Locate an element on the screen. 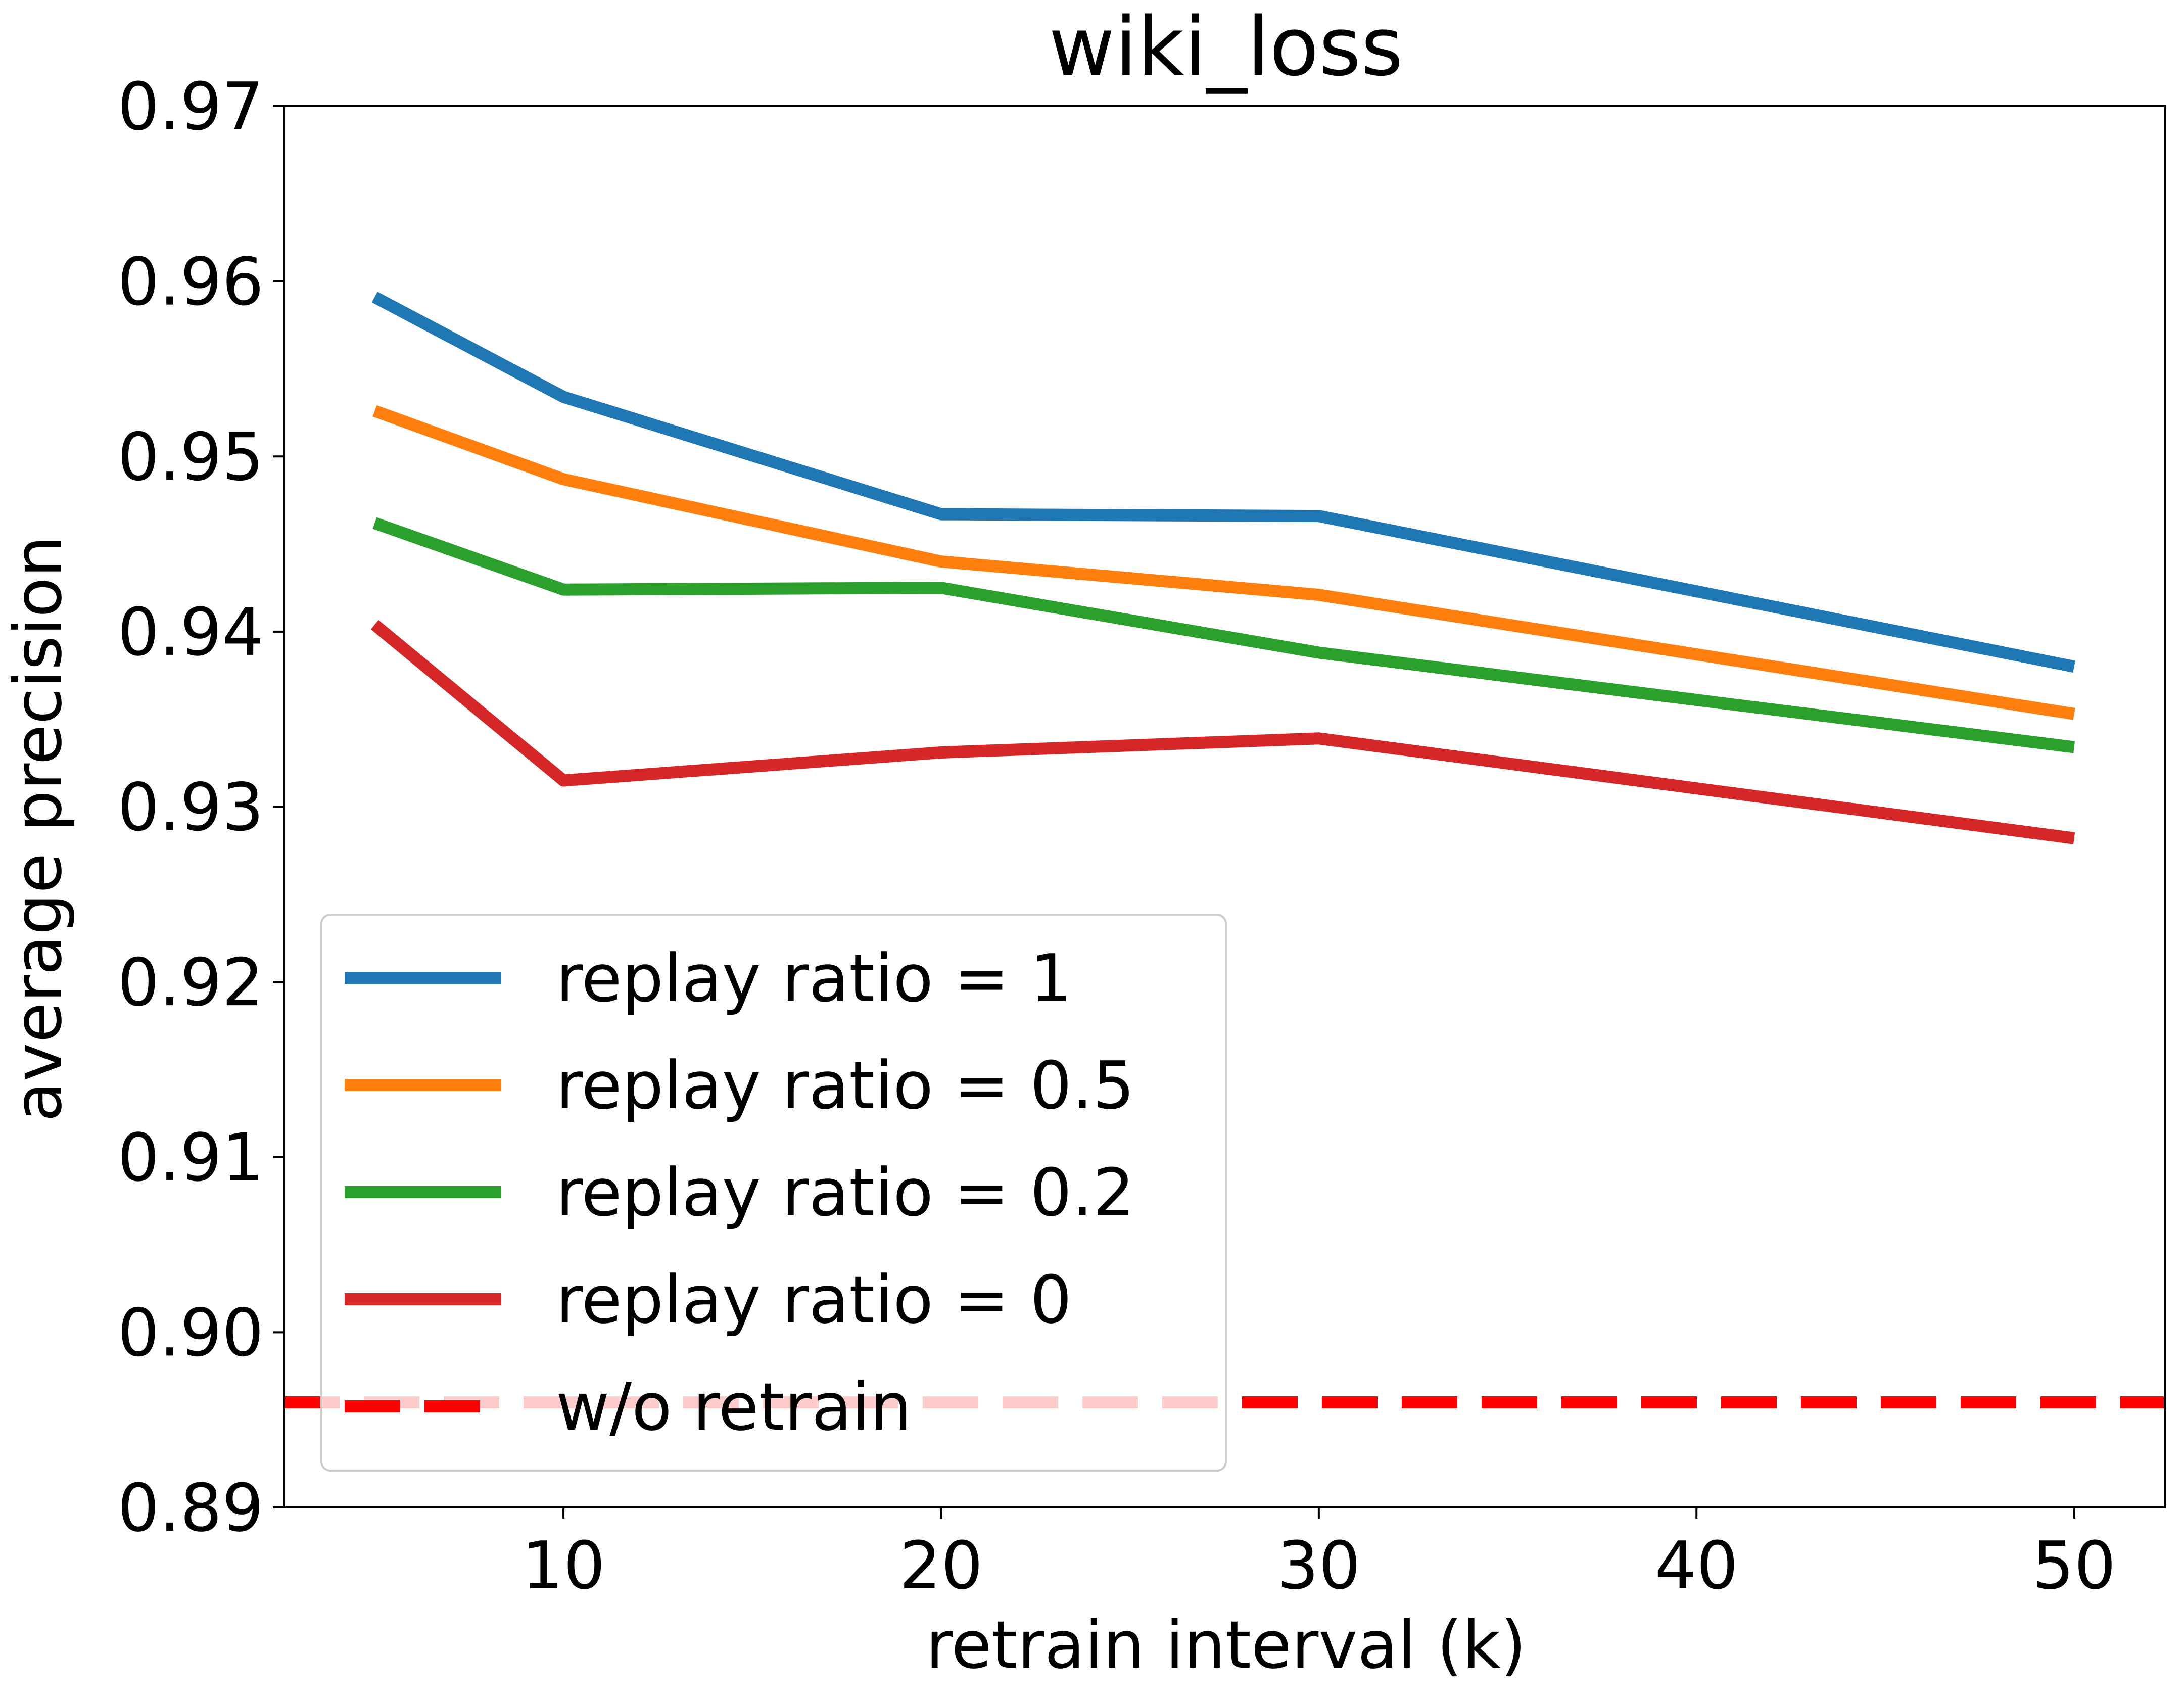 Image resolution: width=2184 pixels, height=1701 pixels. legend-label-0: replay ratio = 1 is located at coordinates (814, 979).